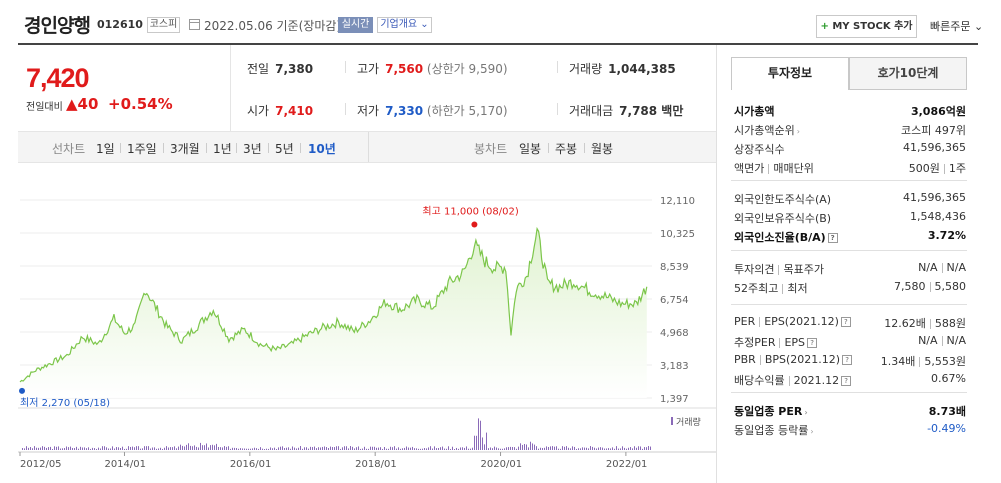  What do you see at coordinates (105, 149) in the screenshot?
I see `tab-1day: 1일` at bounding box center [105, 149].